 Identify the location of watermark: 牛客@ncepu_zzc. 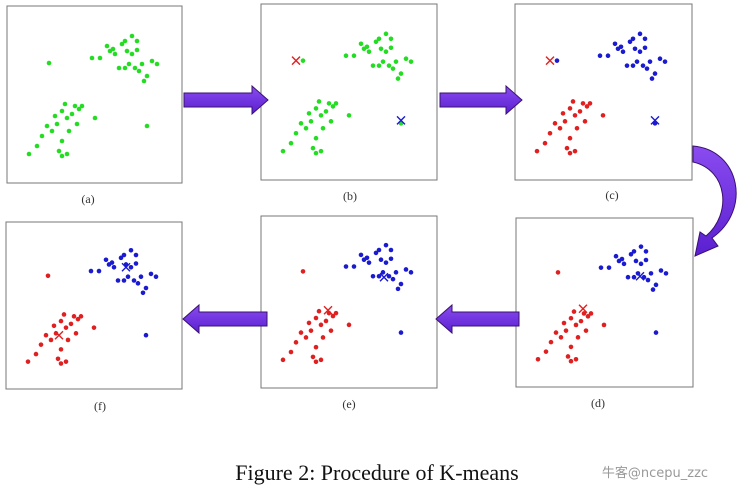
(655, 473).